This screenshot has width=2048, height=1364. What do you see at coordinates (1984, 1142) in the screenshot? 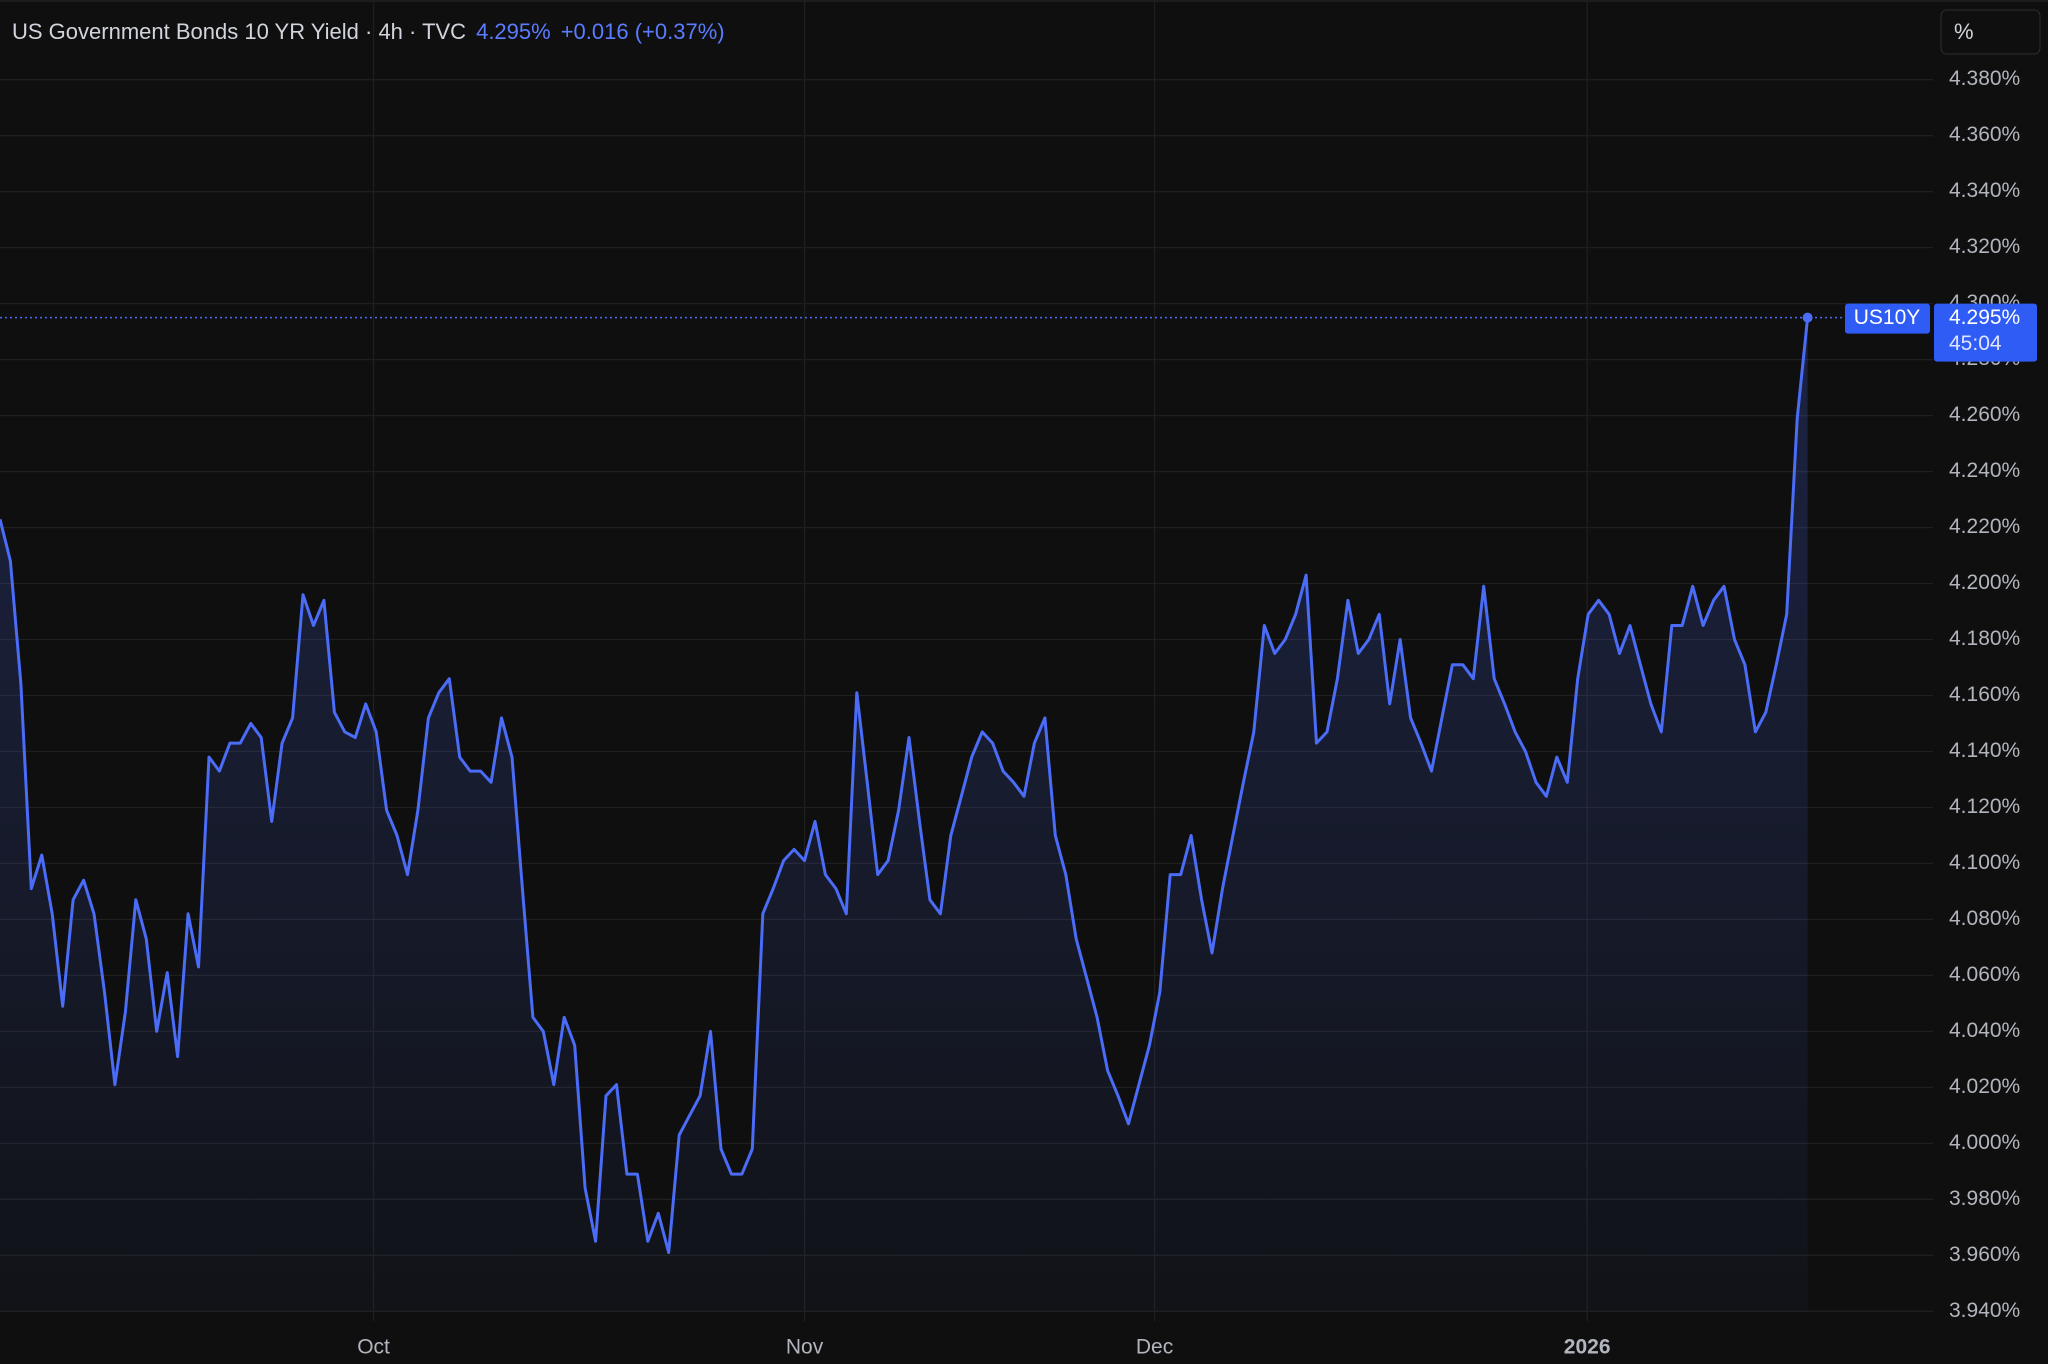
I see `y-tick-label: 4.000%` at bounding box center [1984, 1142].